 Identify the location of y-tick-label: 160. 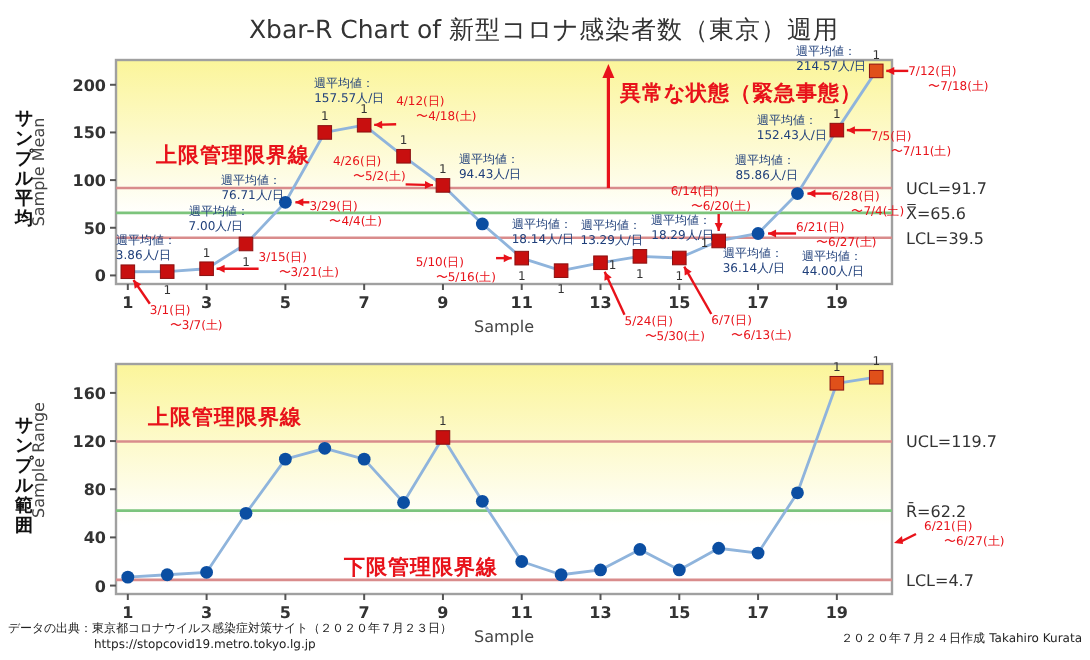
(89, 393).